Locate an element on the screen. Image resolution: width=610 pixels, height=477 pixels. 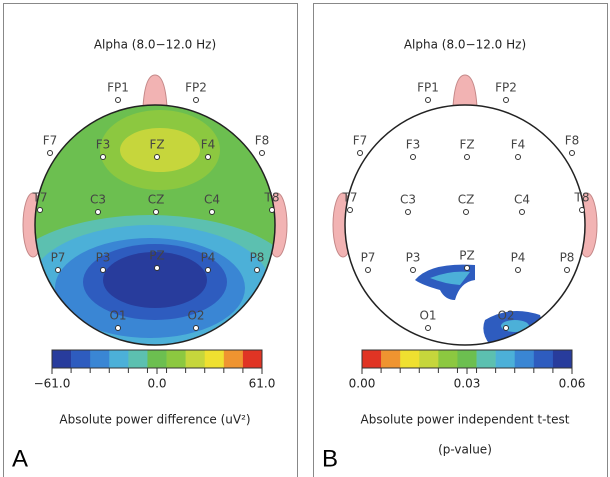
electrode-label: CZ is located at coordinates (156, 200).